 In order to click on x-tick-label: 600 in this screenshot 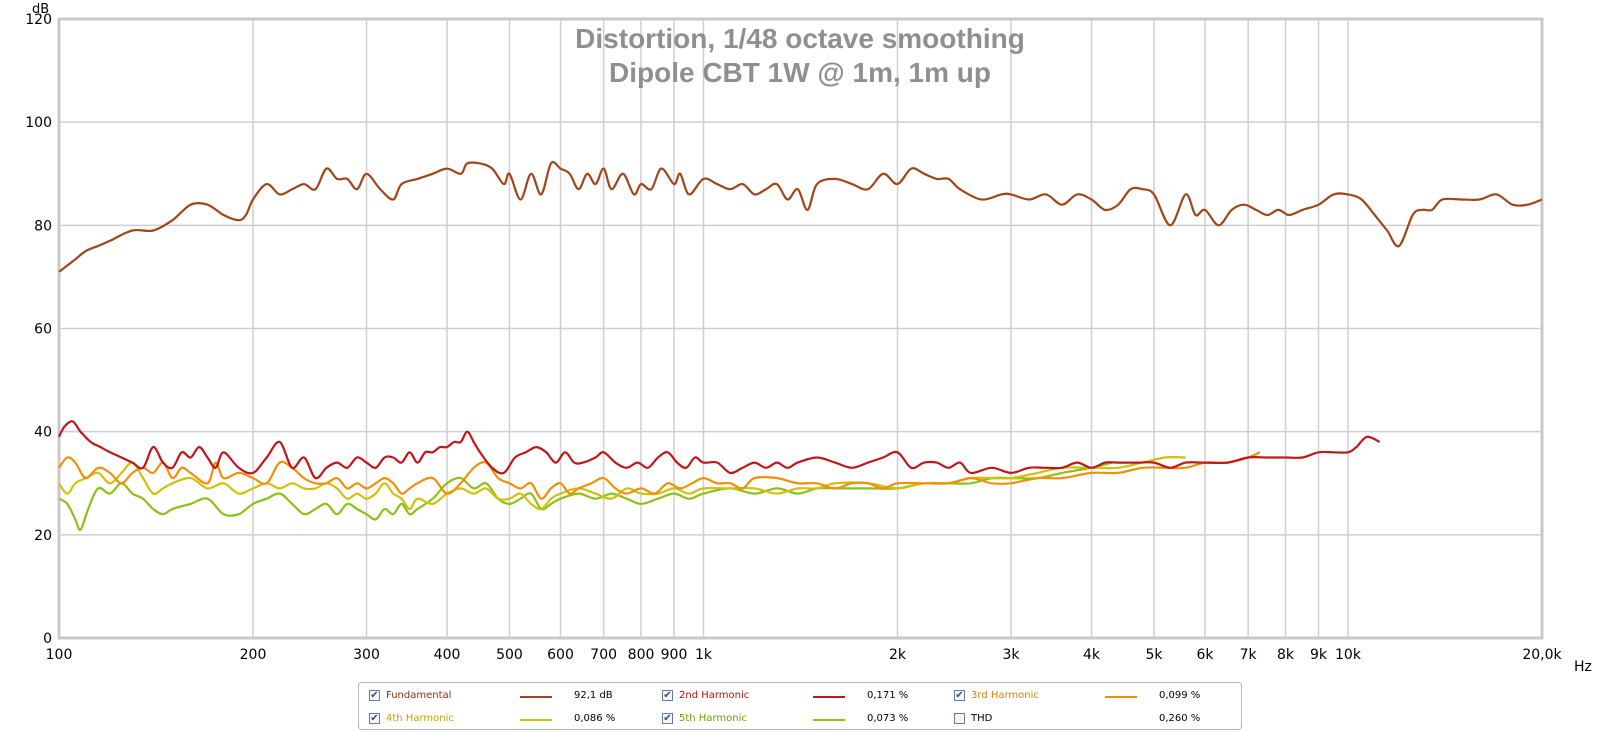, I will do `click(560, 655)`.